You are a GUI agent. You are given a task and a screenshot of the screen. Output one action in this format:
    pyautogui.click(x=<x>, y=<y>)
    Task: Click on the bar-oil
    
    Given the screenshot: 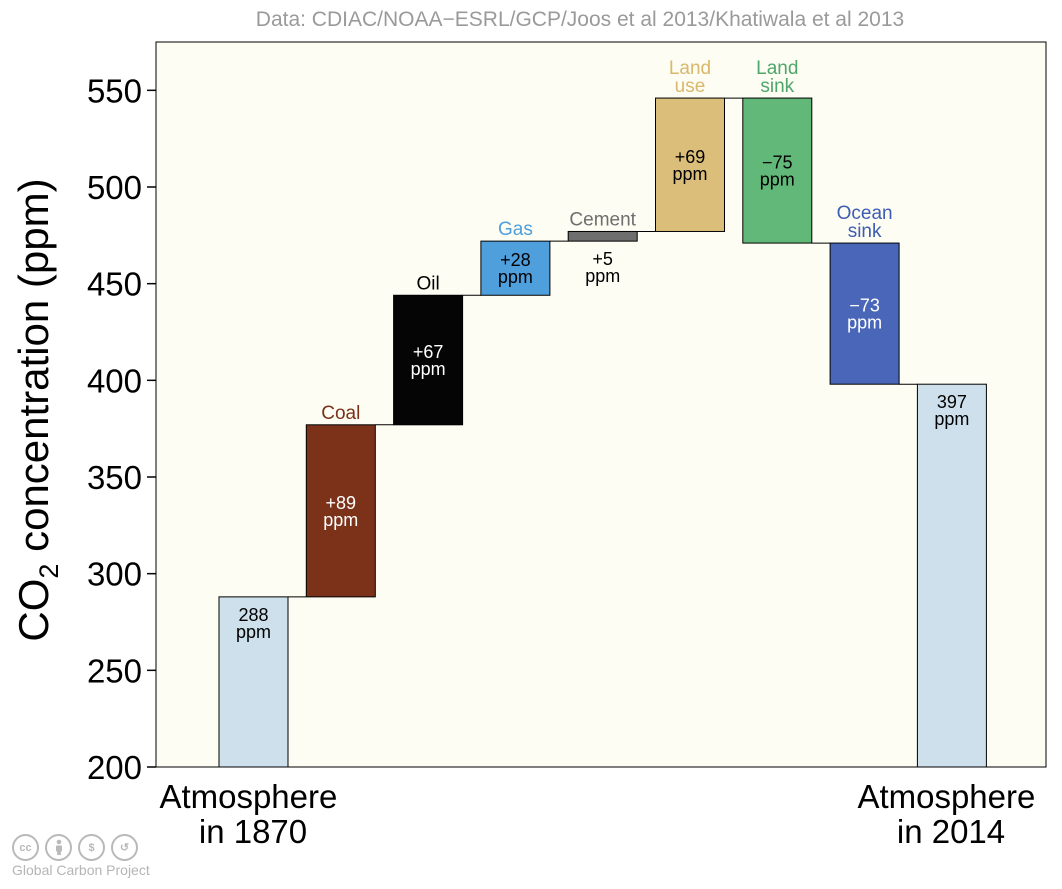 What is the action you would take?
    pyautogui.click(x=428, y=360)
    